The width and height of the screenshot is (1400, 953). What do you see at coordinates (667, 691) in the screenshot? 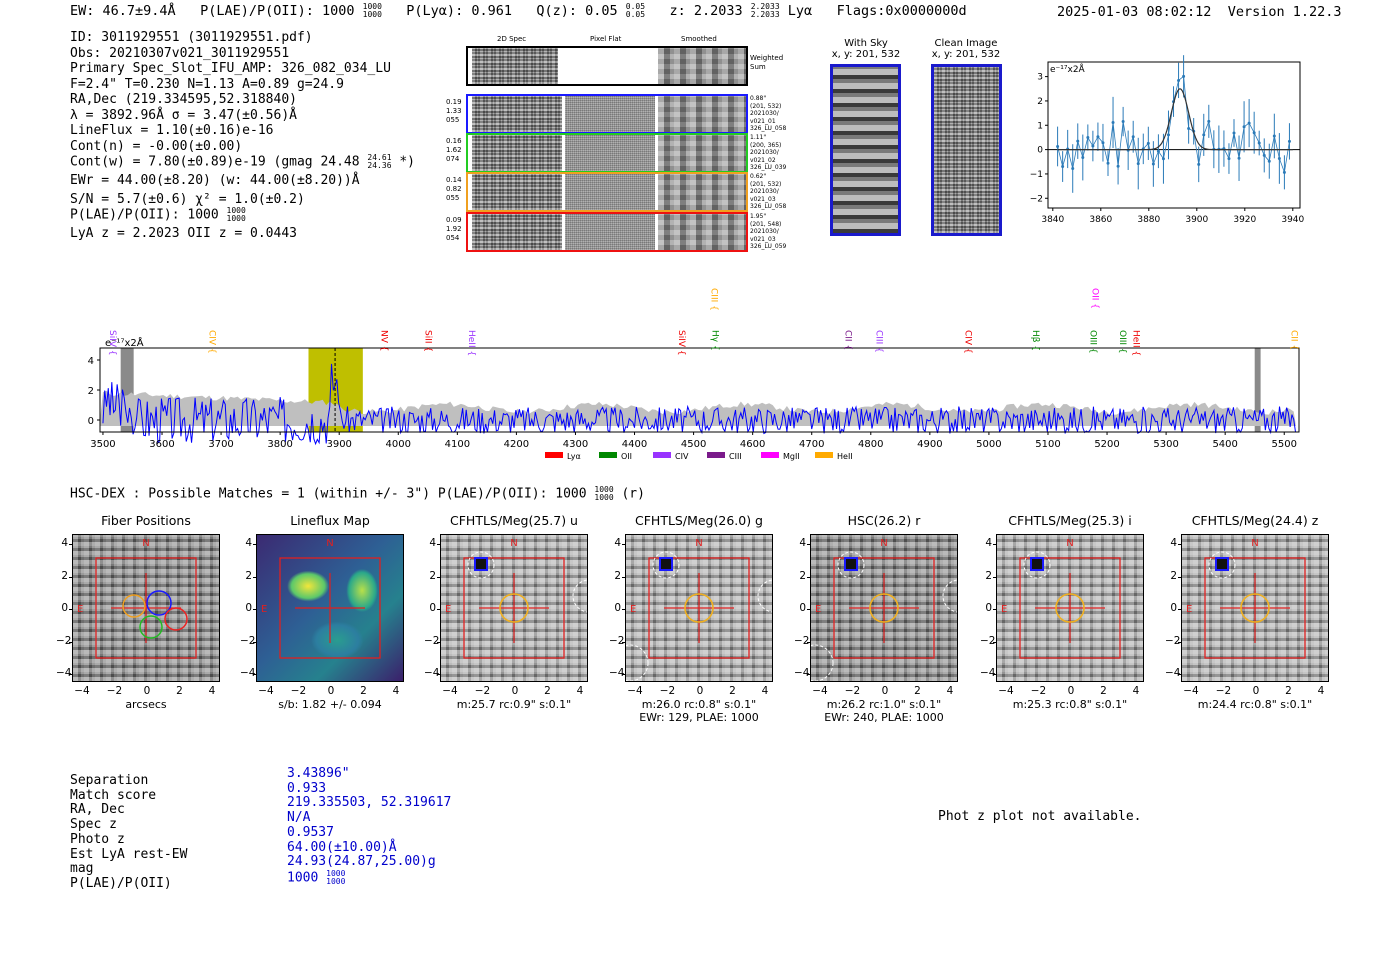
I see `cutout-3-xtick-1: −2` at bounding box center [667, 691].